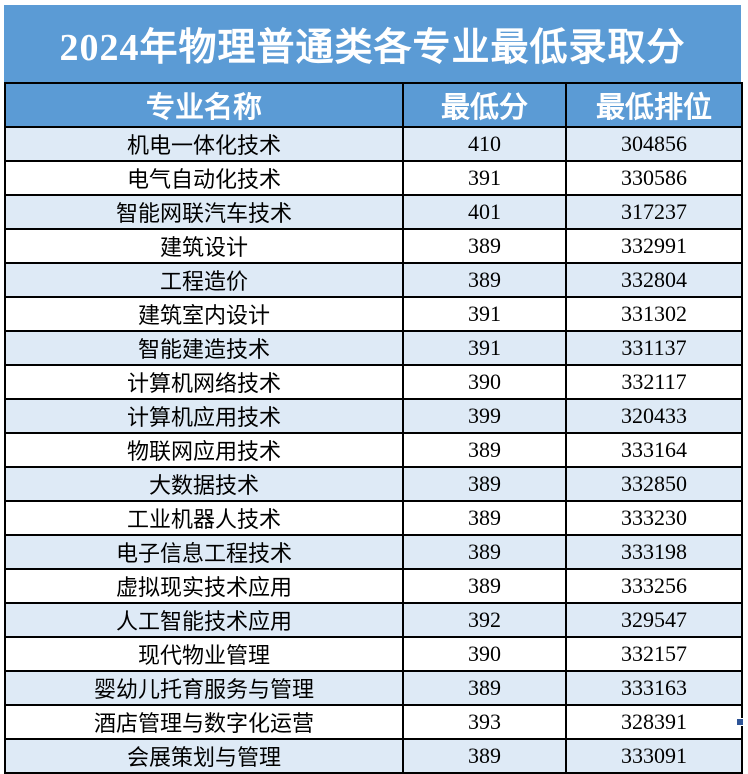 This screenshot has width=748, height=774. Describe the element at coordinates (204, 144) in the screenshot. I see `major-name-cell: 机电一体化技术` at that location.